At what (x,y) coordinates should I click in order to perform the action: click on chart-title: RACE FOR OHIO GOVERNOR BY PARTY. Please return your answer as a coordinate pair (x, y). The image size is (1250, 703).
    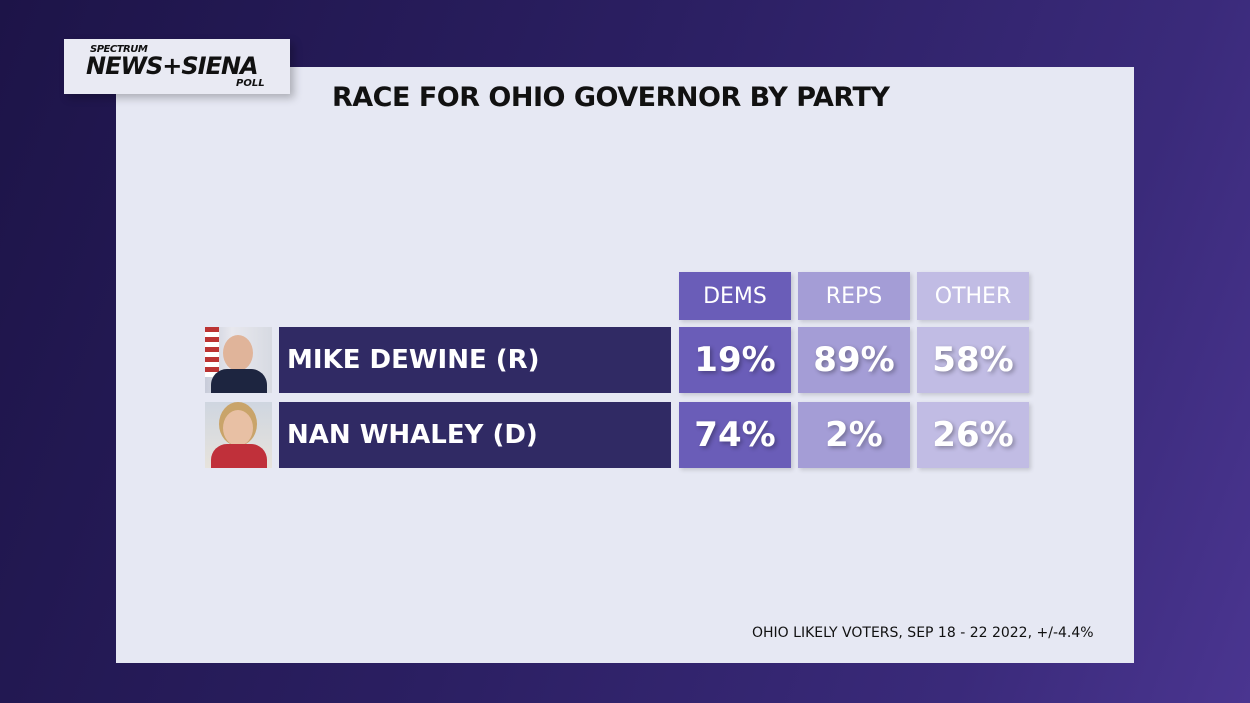
    Looking at the image, I should click on (611, 97).